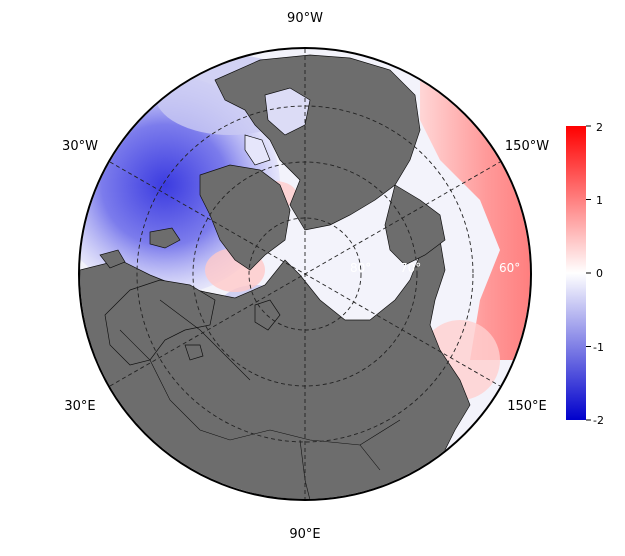  What do you see at coordinates (527, 146) in the screenshot?
I see `lon-label-upper-right: 150°W` at bounding box center [527, 146].